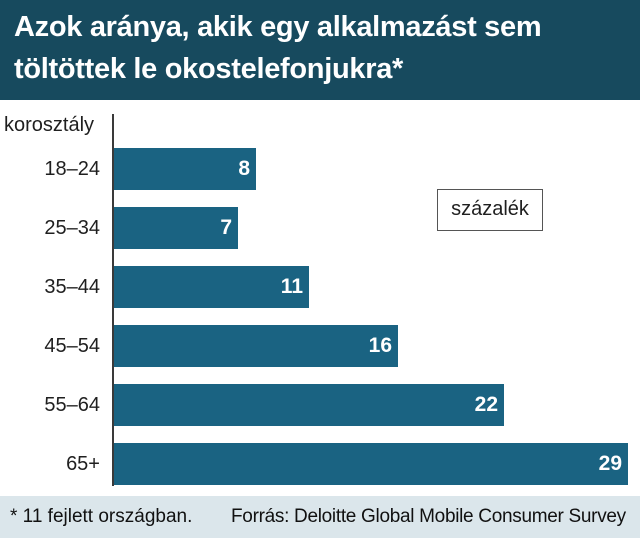 The image size is (640, 538). I want to click on bar-value-label: 22, so click(486, 404).